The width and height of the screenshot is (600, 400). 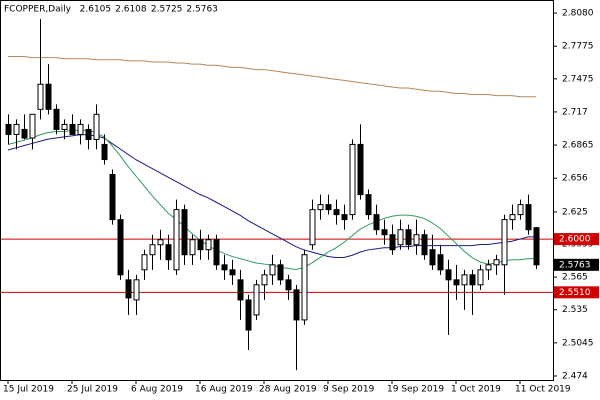 What do you see at coordinates (476, 390) in the screenshot?
I see `x-tick-label: 1 Oct 2019` at bounding box center [476, 390].